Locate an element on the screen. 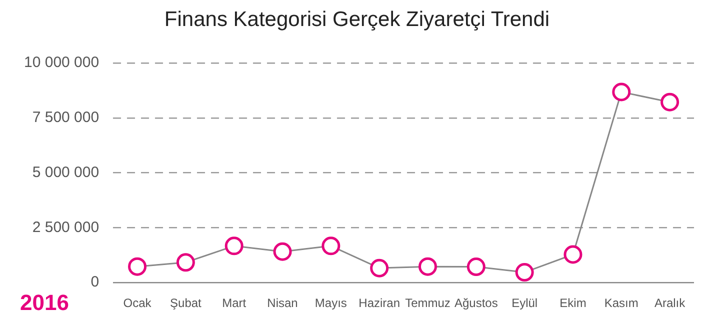 The image size is (714, 325). x-tick-label: Temmuz is located at coordinates (427, 303).